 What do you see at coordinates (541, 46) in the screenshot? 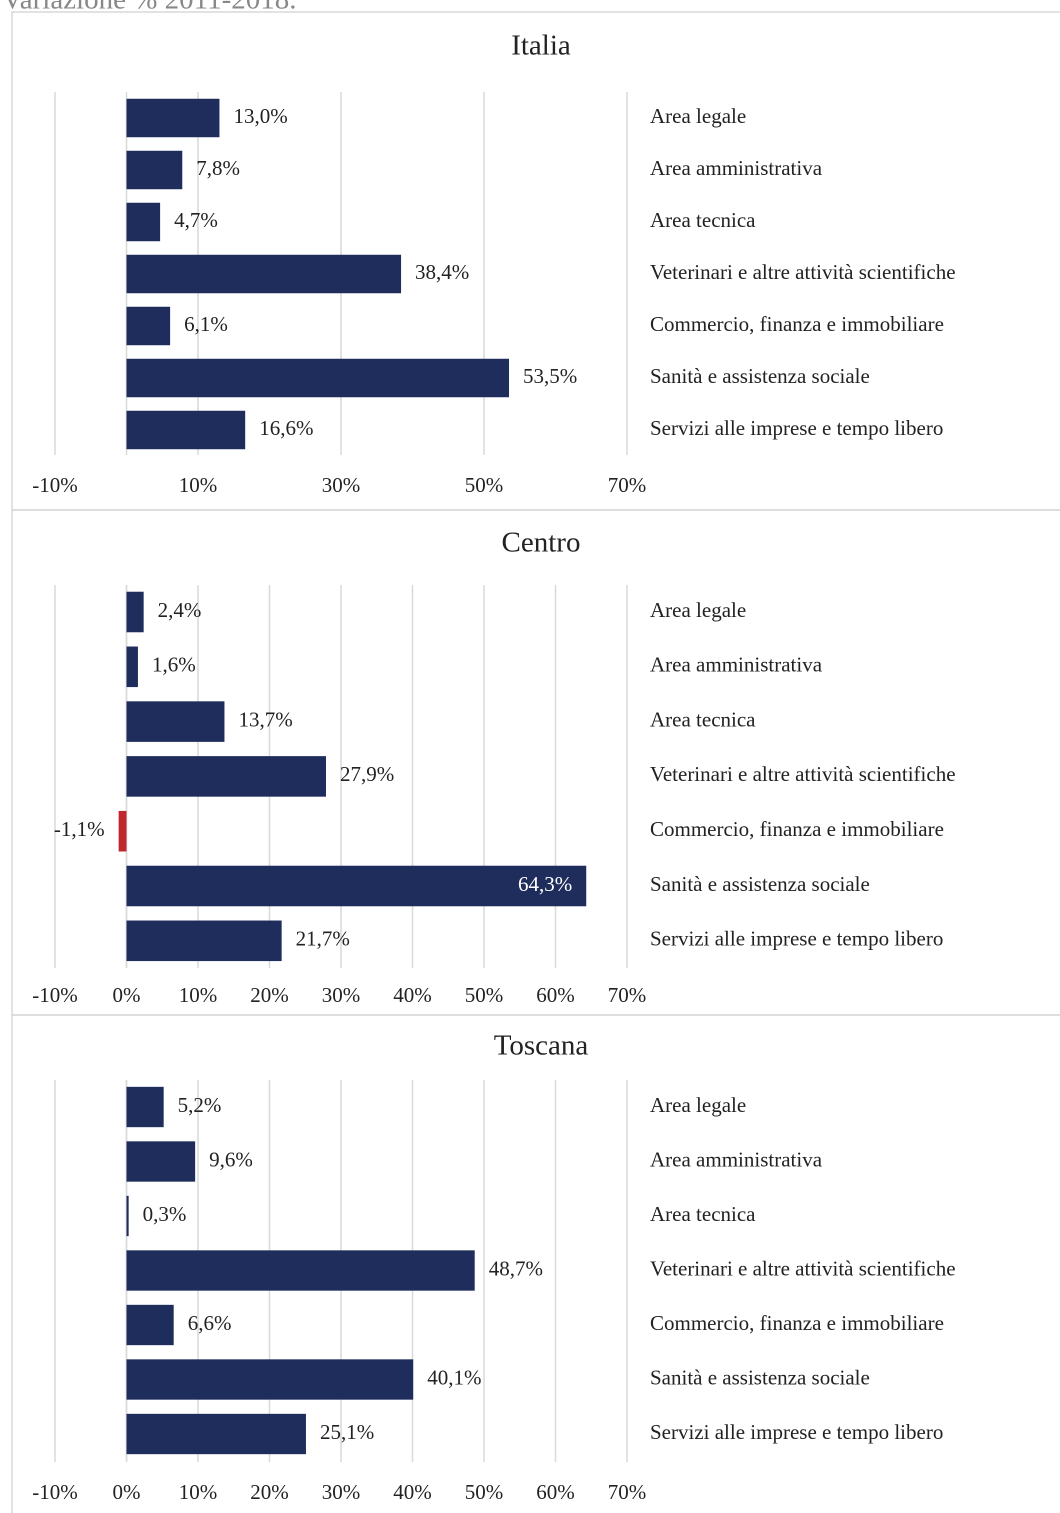
I see `chart-title: Italia` at bounding box center [541, 46].